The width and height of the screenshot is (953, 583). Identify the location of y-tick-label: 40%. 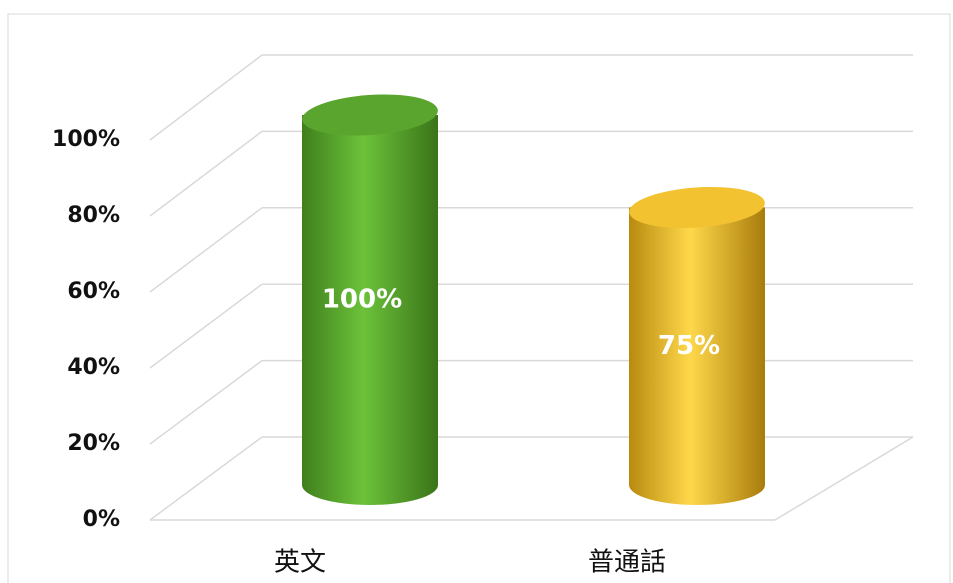
(93, 367).